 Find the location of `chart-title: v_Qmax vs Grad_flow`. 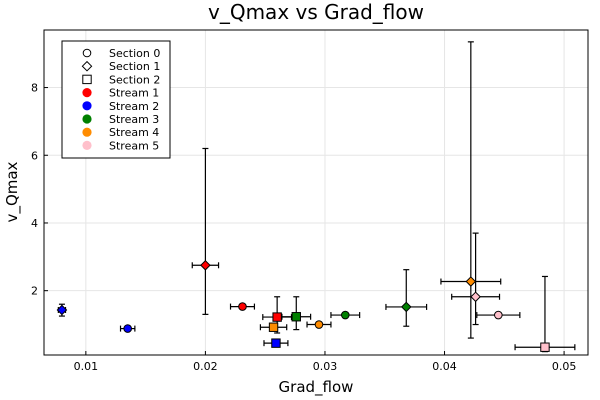

chart-title: v_Qmax vs Grad_flow is located at coordinates (316, 12).